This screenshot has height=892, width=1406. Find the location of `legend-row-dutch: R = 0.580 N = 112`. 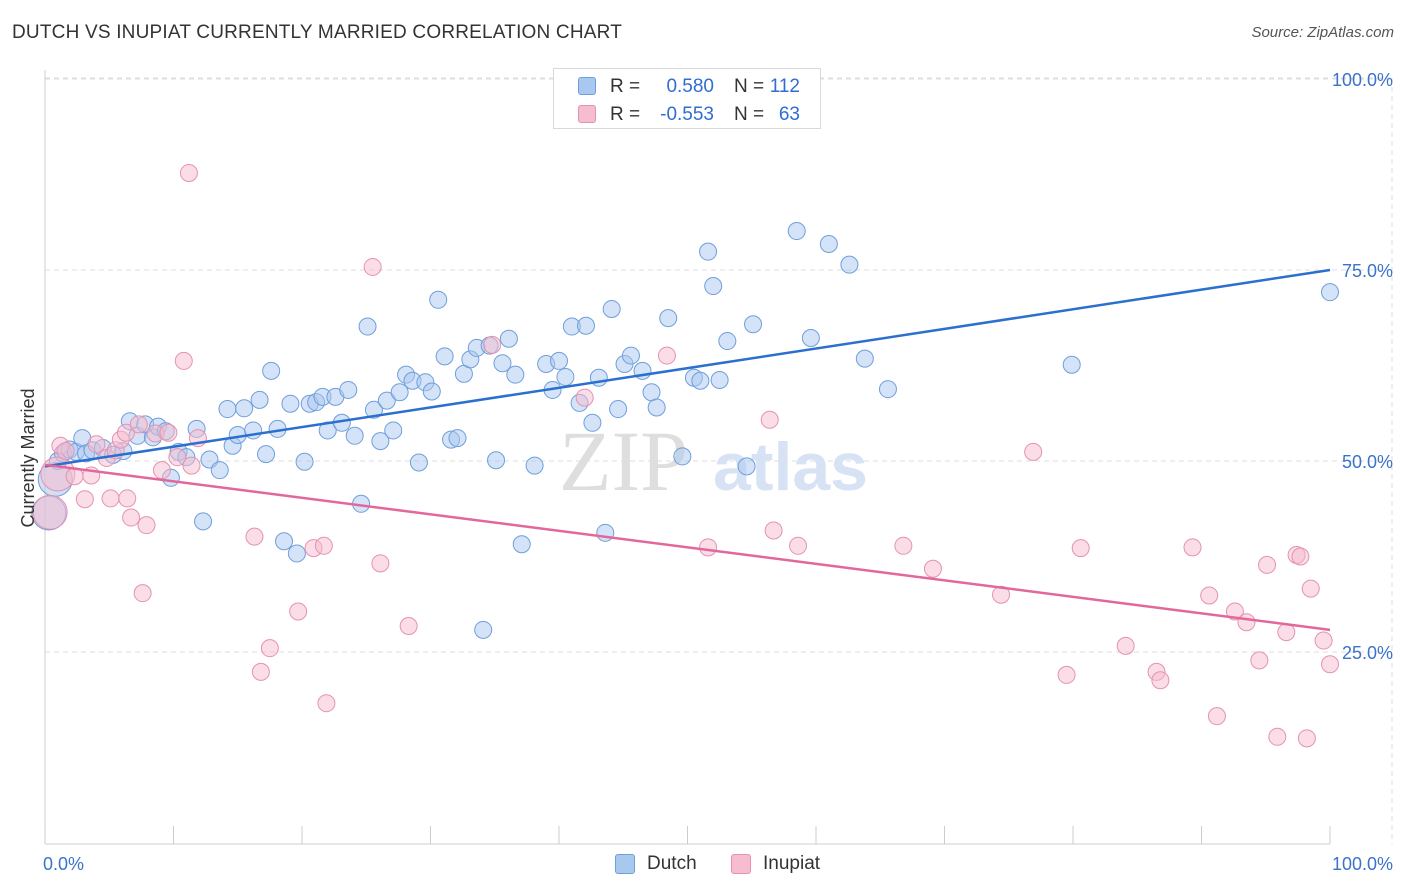

legend-row-dutch: R = 0.580 N = 112 is located at coordinates (687, 86).